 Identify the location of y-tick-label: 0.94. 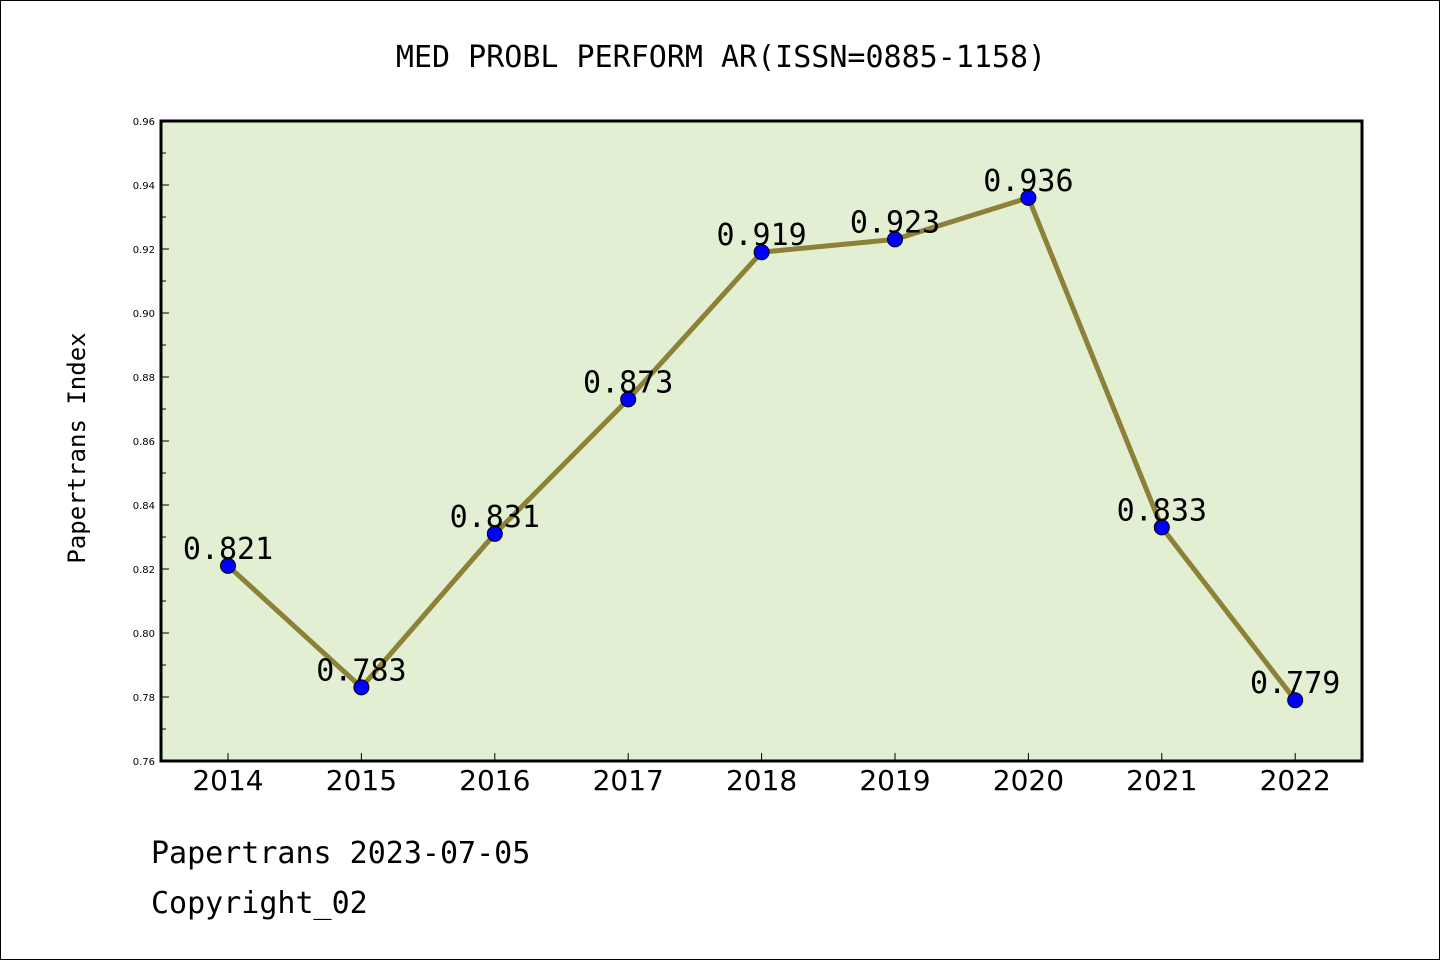
(144, 186).